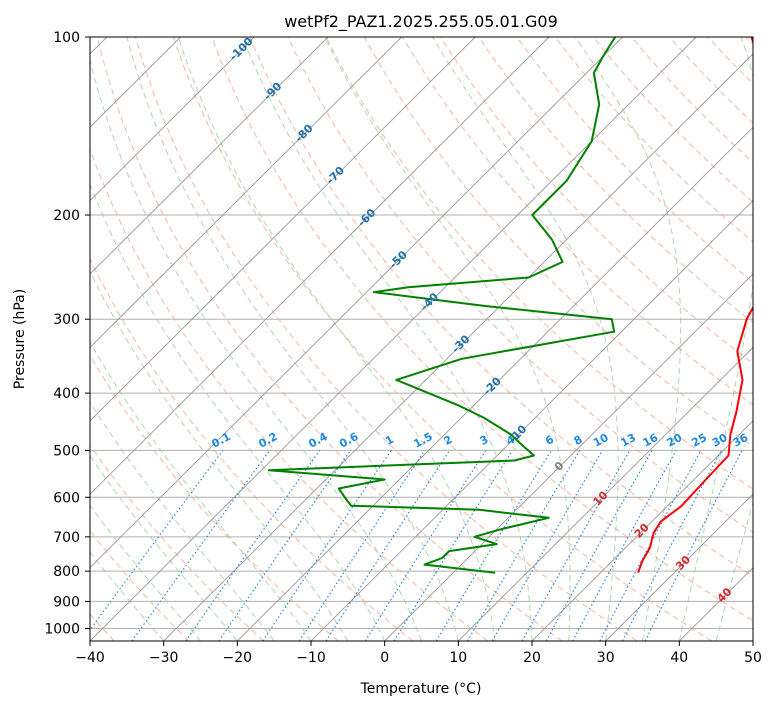  What do you see at coordinates (66, 498) in the screenshot?
I see `y-tick-label: 600` at bounding box center [66, 498].